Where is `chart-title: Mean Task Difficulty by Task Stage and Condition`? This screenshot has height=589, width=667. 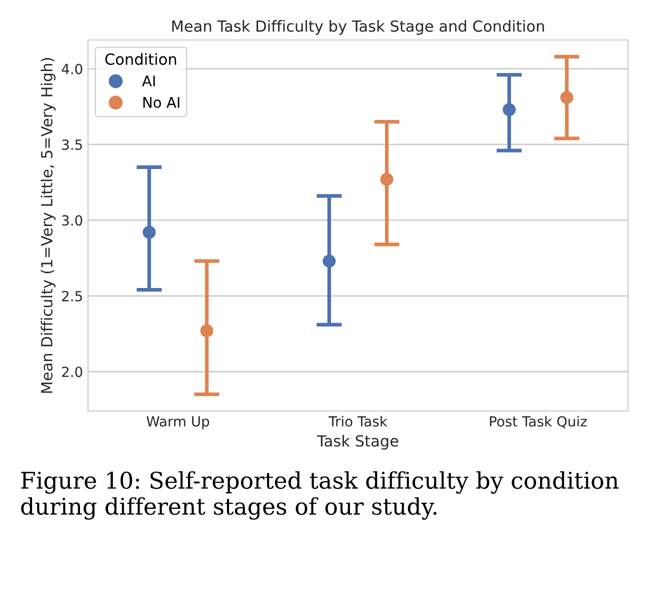 chart-title: Mean Task Difficulty by Task Stage and Condition is located at coordinates (358, 27).